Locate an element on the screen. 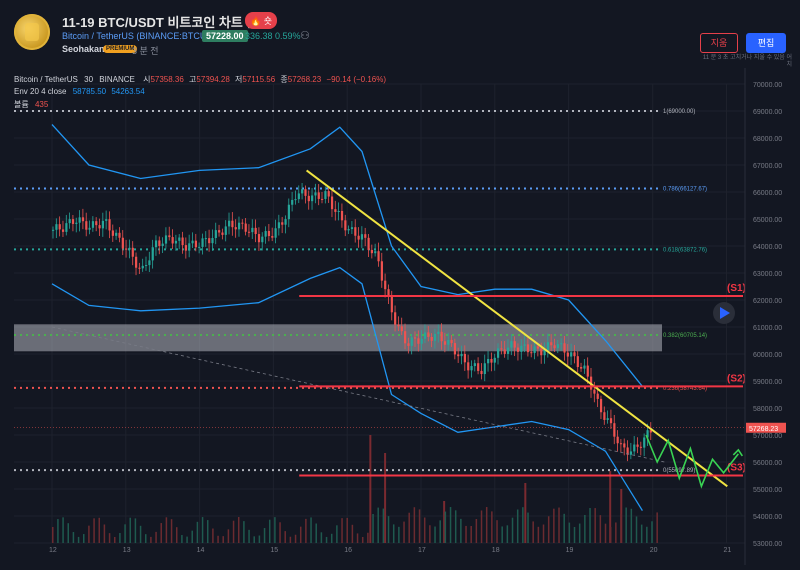 The height and width of the screenshot is (570, 800). change-value: −90.14 (−0.16%) is located at coordinates (356, 79).